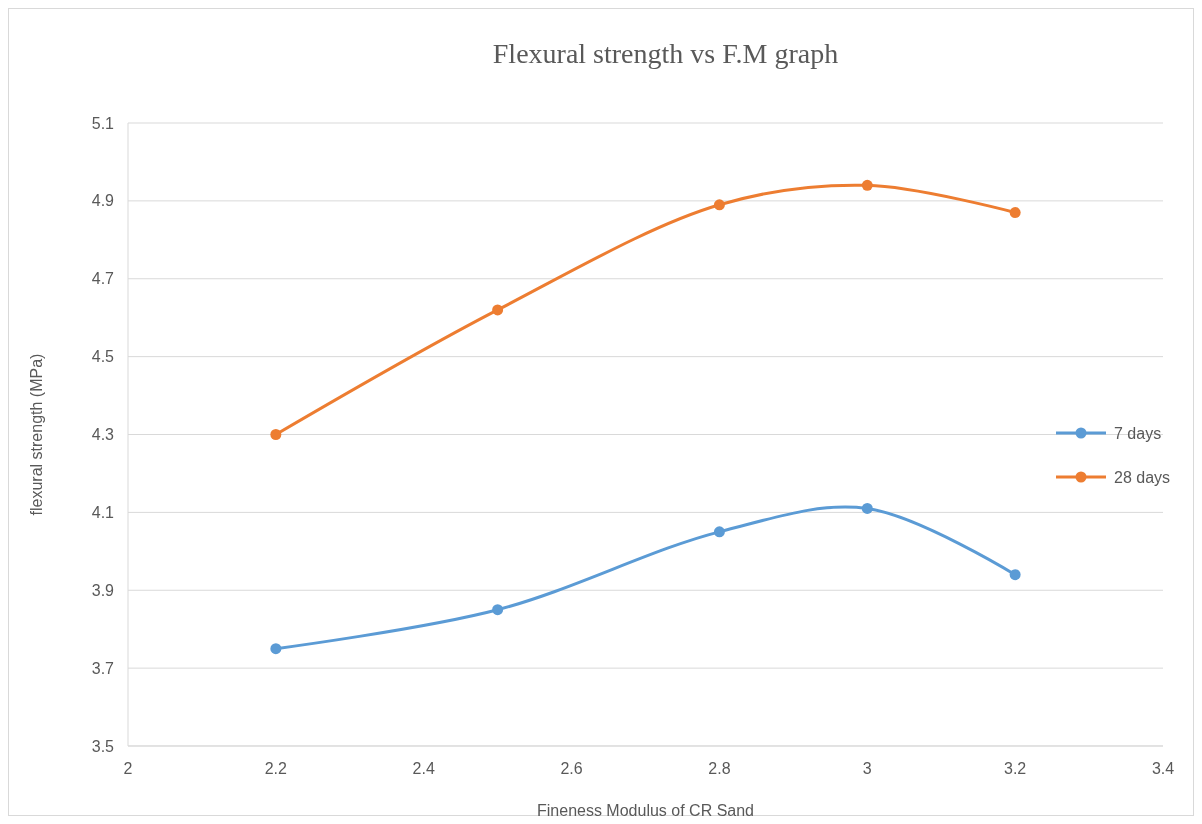 This screenshot has height=824, width=1202. I want to click on x-tick-label: 3.4, so click(1163, 768).